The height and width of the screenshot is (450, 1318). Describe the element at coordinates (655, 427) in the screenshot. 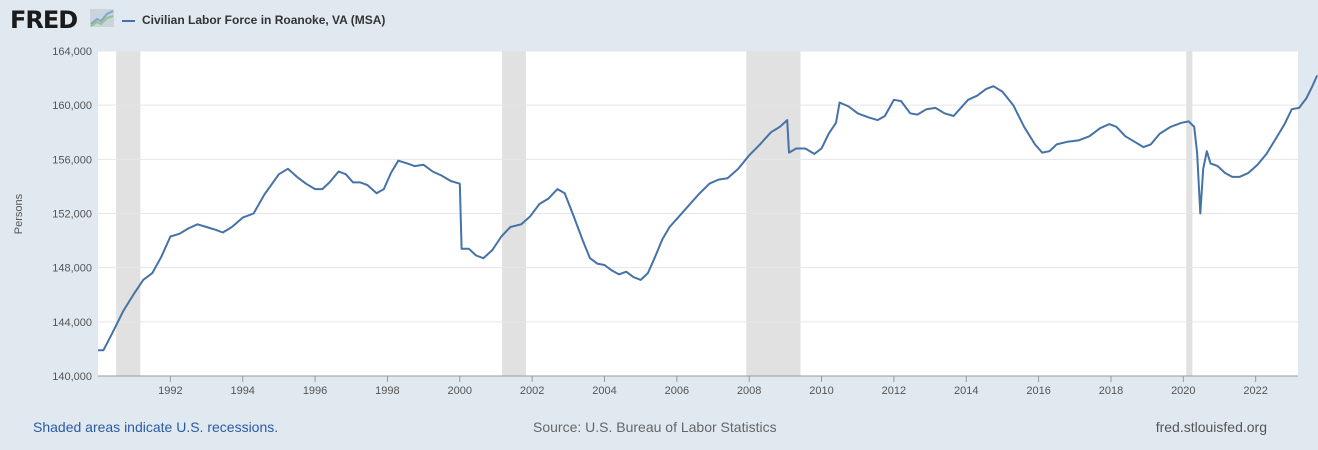

I see `source-text: Source: U.S. Bureau of Labor Statistics` at that location.